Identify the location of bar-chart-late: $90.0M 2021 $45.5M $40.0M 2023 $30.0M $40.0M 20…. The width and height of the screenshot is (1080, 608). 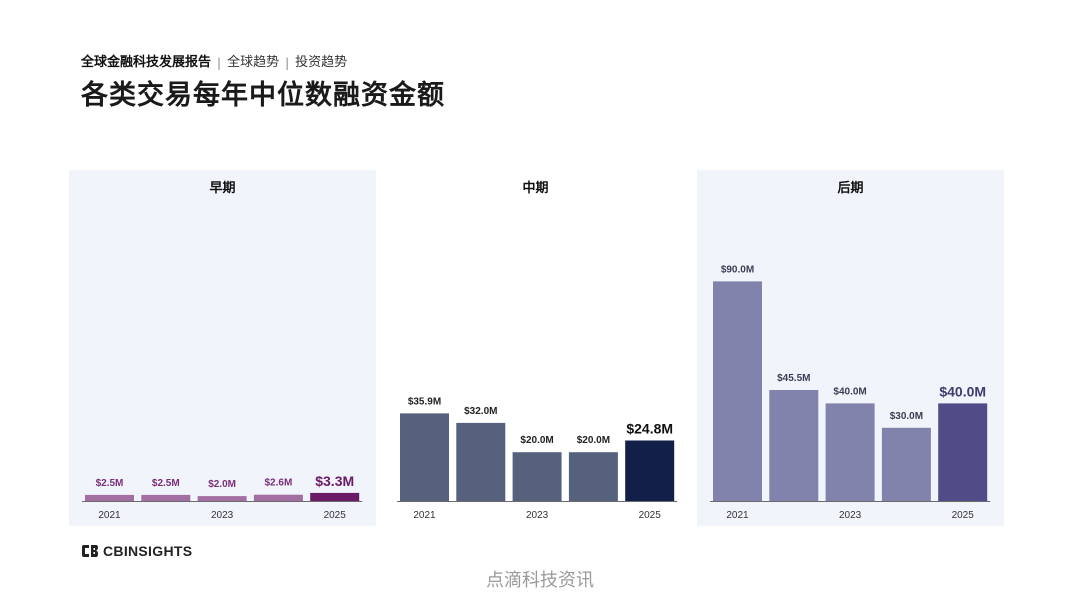
(850, 392).